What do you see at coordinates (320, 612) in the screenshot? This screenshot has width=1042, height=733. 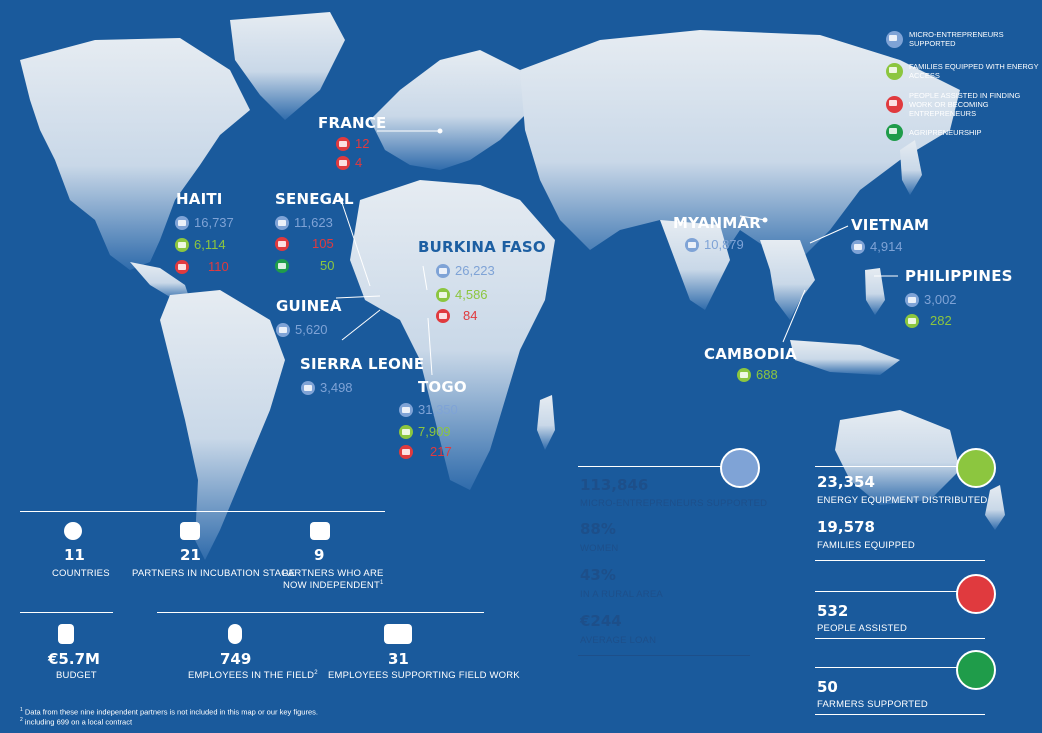 I see `divider-employees` at bounding box center [320, 612].